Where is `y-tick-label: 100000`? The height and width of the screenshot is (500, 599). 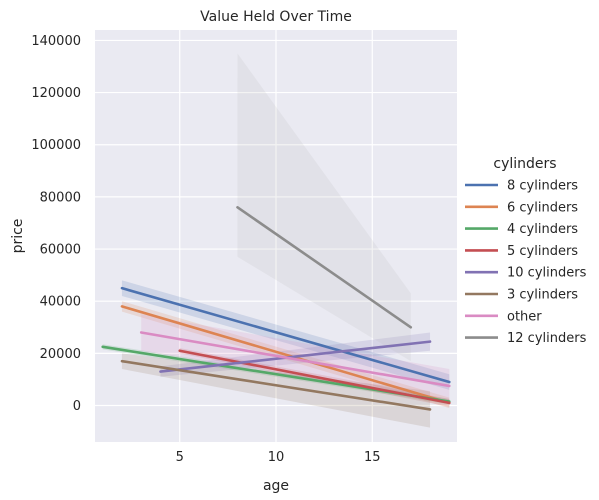 y-tick-label: 100000 is located at coordinates (56, 145).